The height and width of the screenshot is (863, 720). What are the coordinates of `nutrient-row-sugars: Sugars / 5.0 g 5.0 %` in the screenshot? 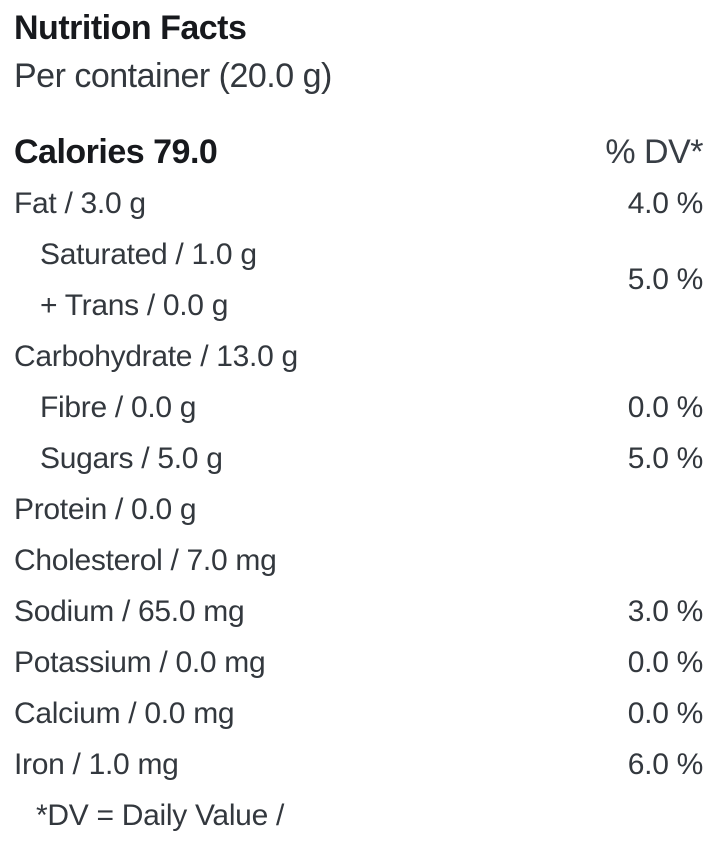 It's located at (358, 458).